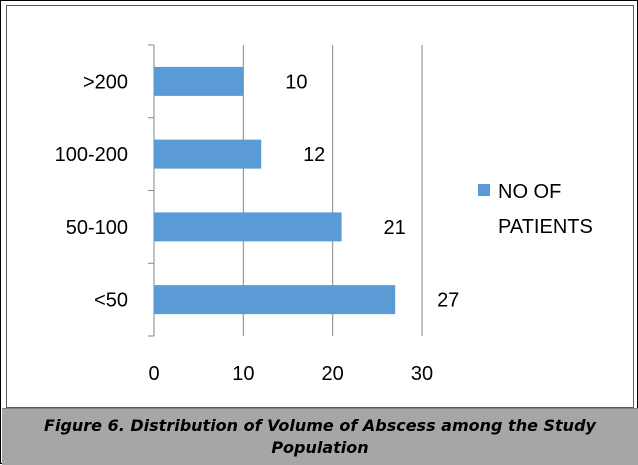  What do you see at coordinates (484, 190) in the screenshot?
I see `legend-swatch` at bounding box center [484, 190].